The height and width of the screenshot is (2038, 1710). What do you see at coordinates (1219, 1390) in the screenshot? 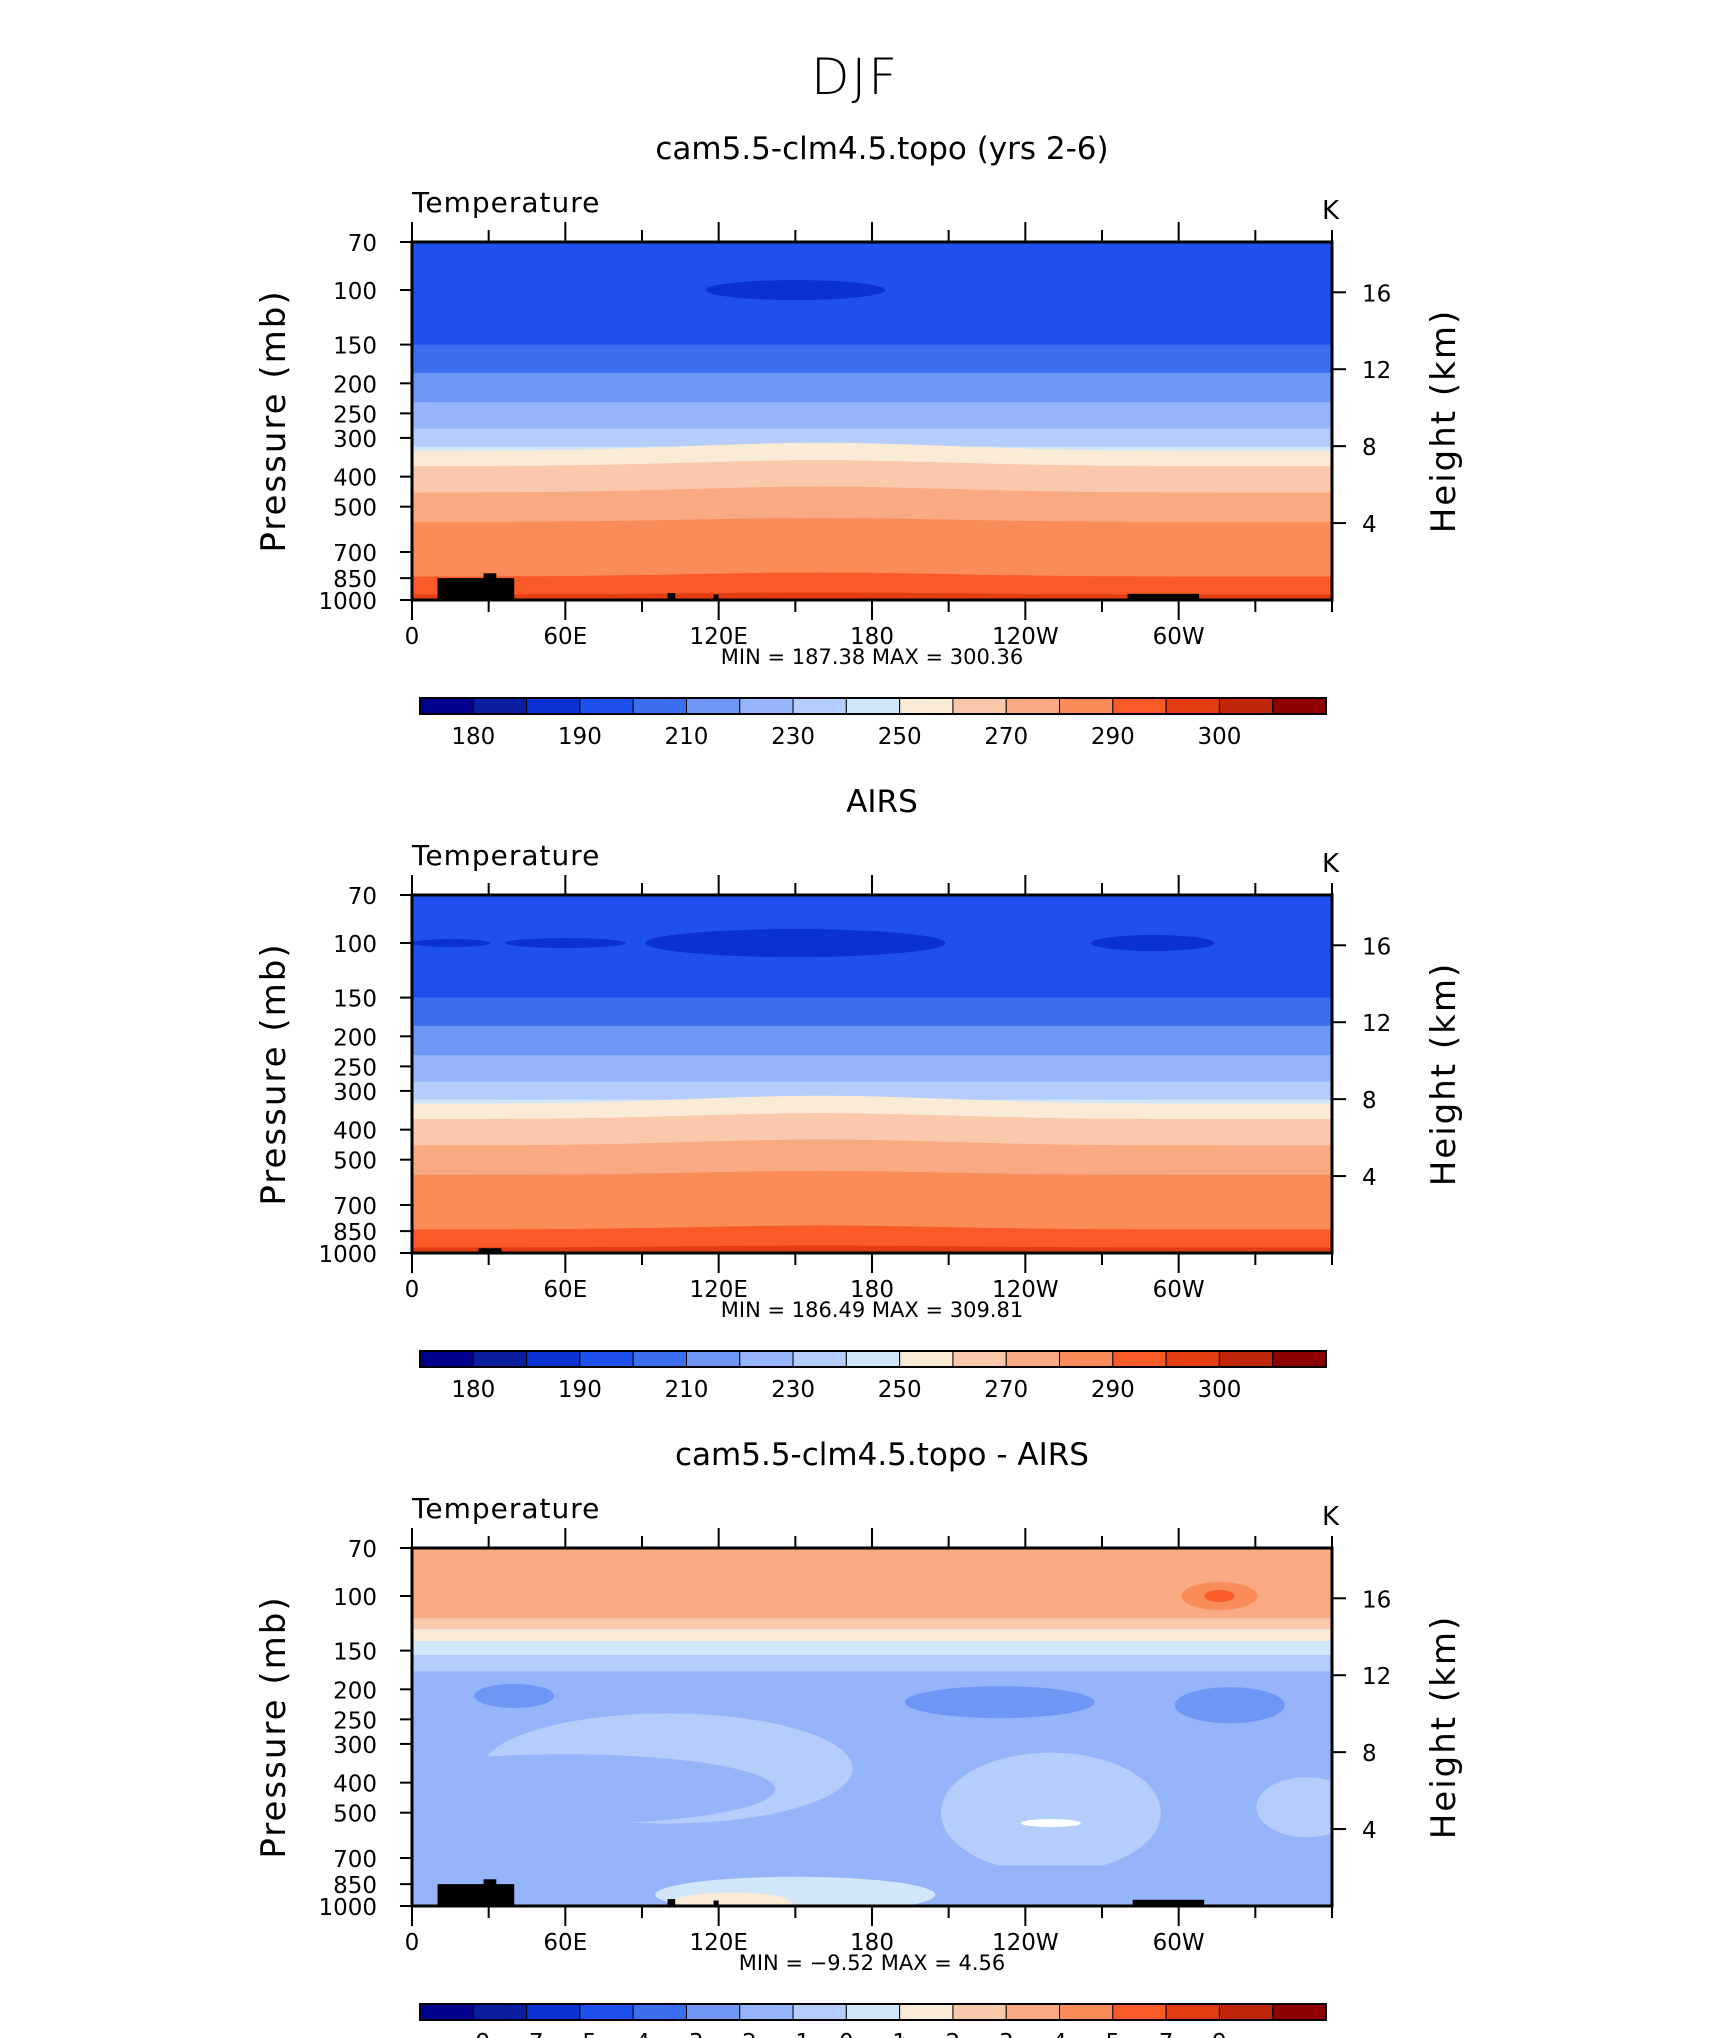
I see `colorbar-label: 300` at bounding box center [1219, 1390].